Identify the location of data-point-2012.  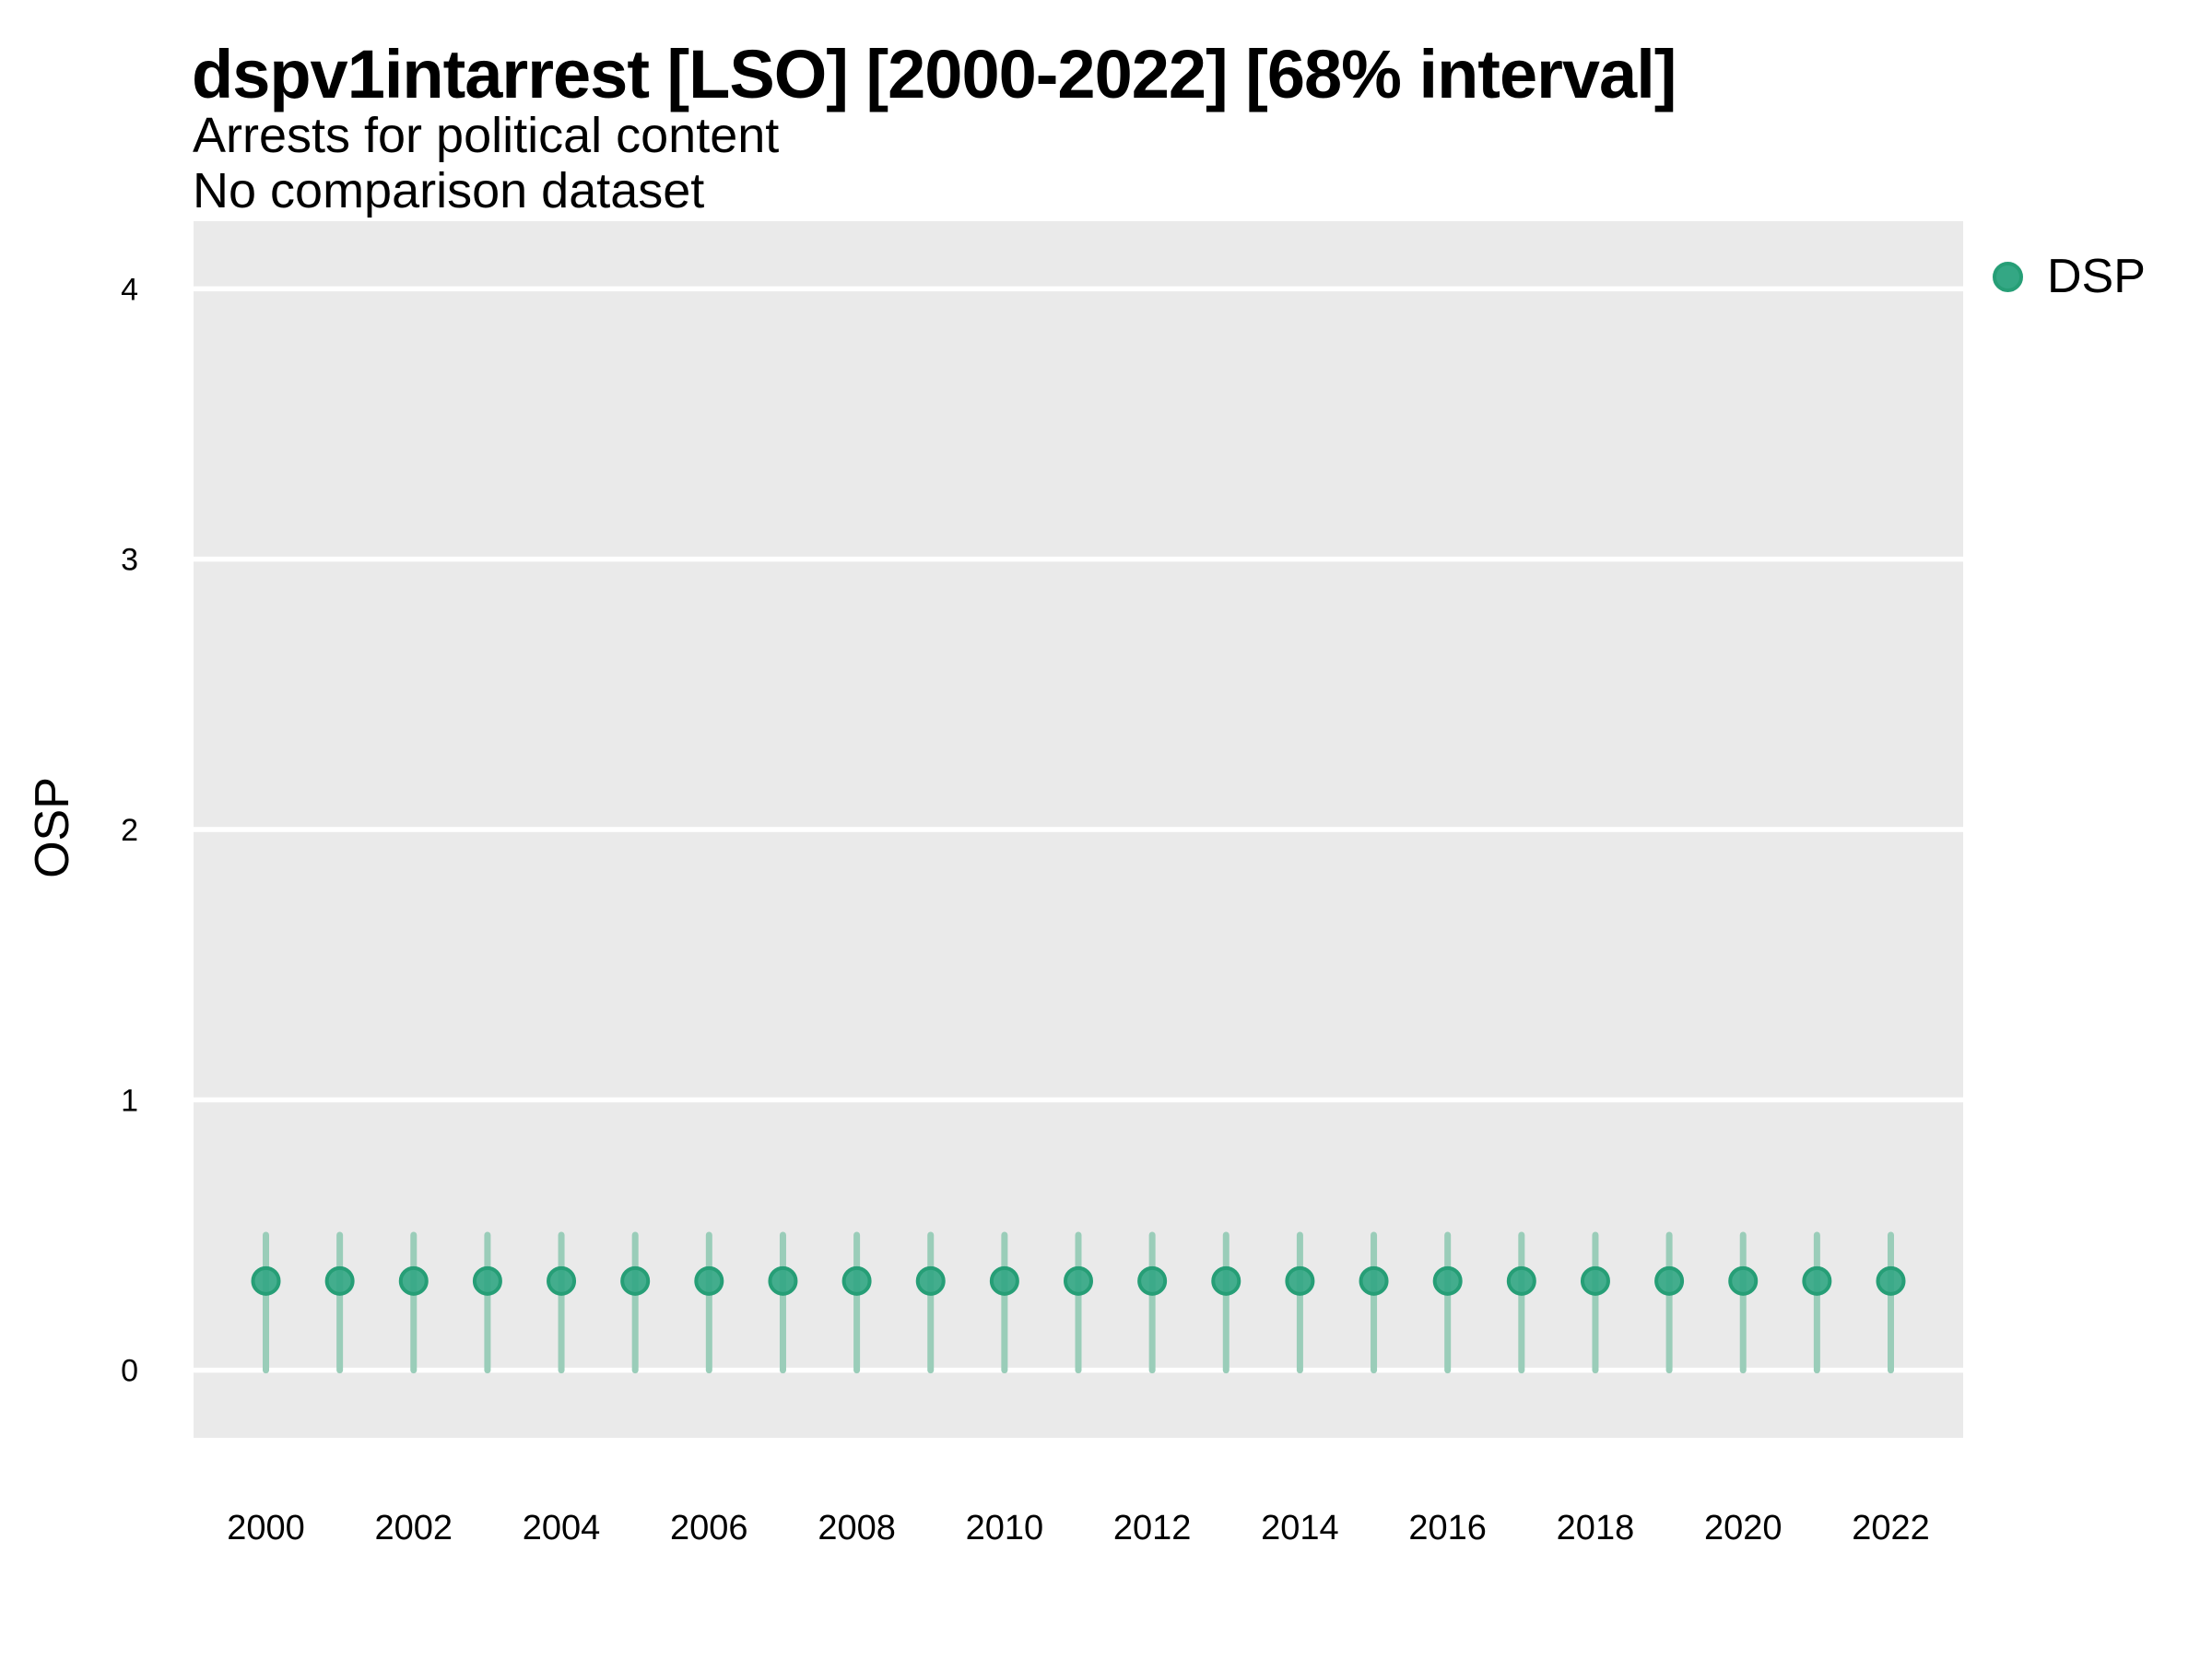
(1152, 1280).